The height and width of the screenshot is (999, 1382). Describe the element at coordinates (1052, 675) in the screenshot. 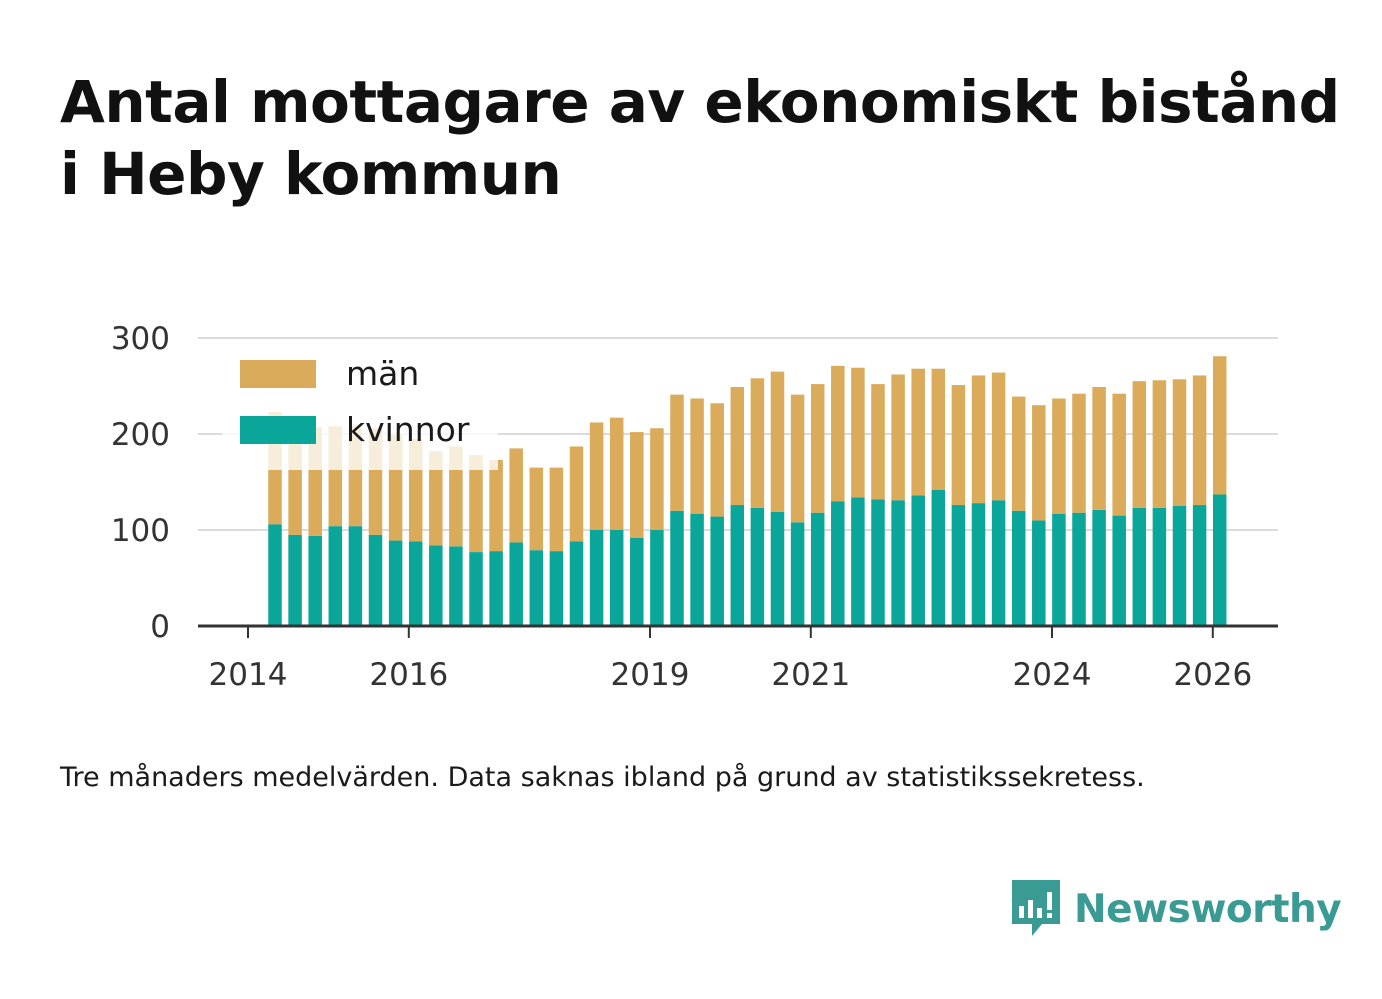

I see `x-tick-label: 2024` at that location.